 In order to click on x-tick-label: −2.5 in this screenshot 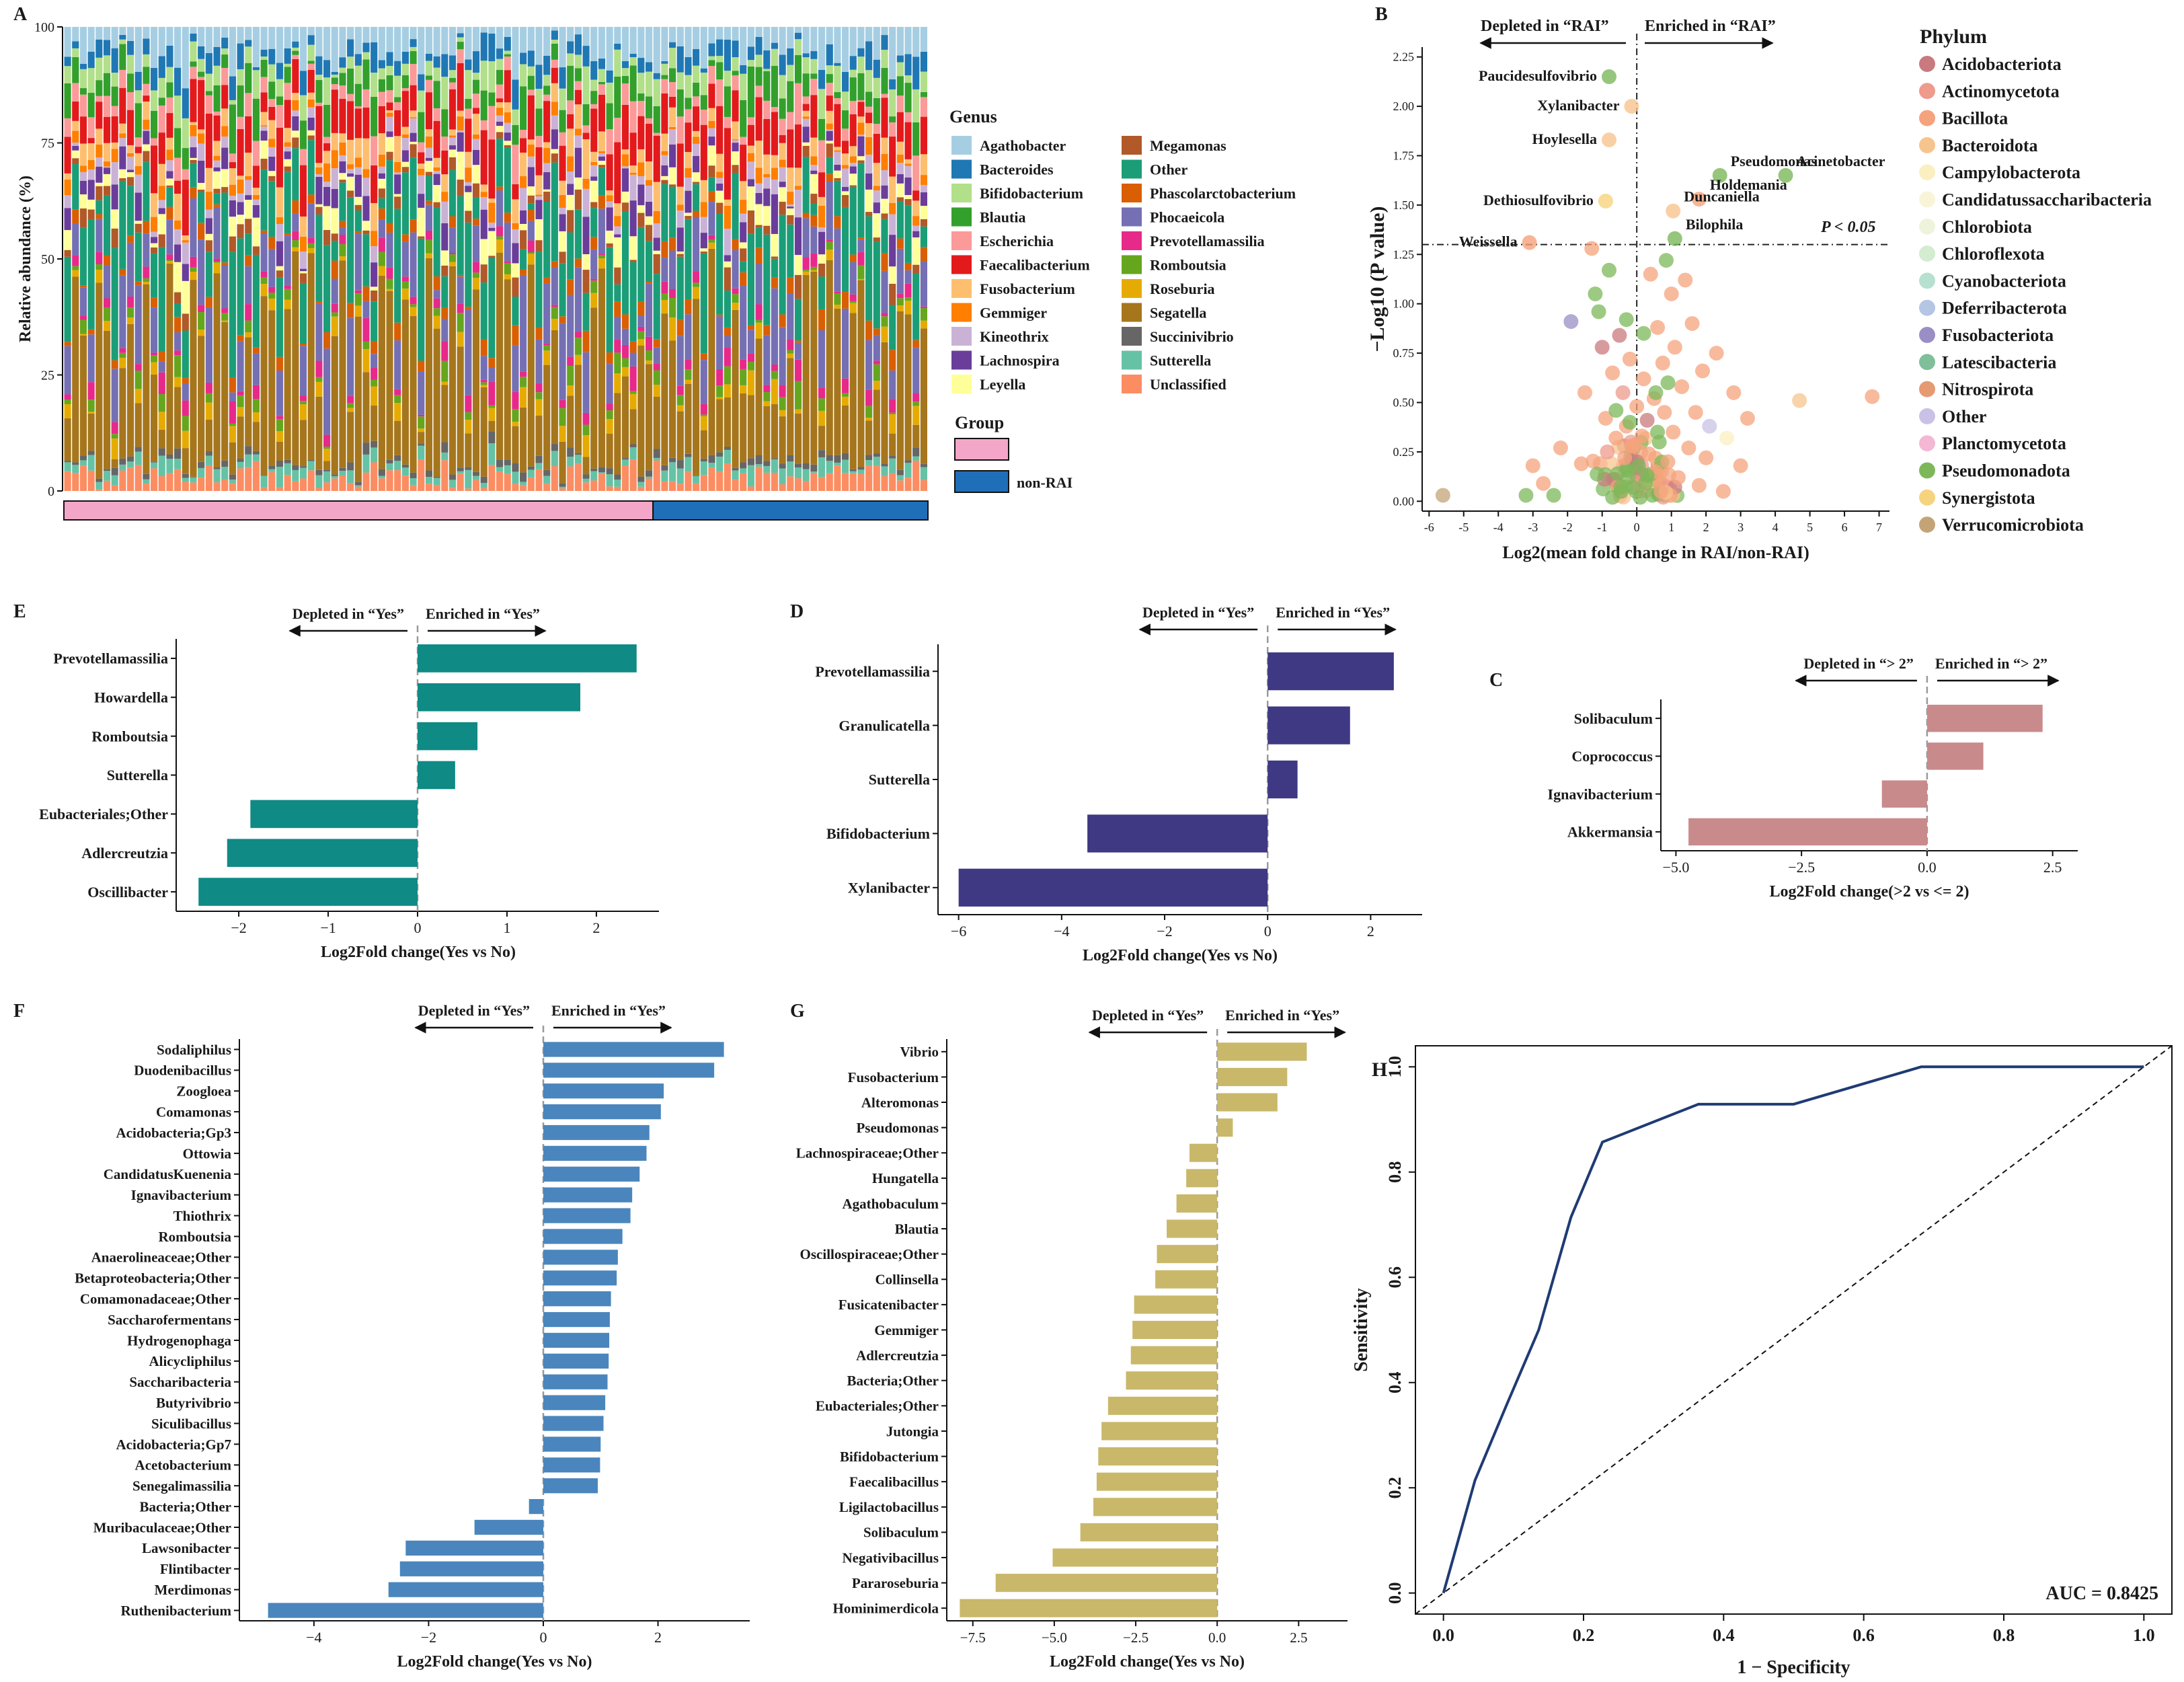, I will do `click(1801, 867)`.